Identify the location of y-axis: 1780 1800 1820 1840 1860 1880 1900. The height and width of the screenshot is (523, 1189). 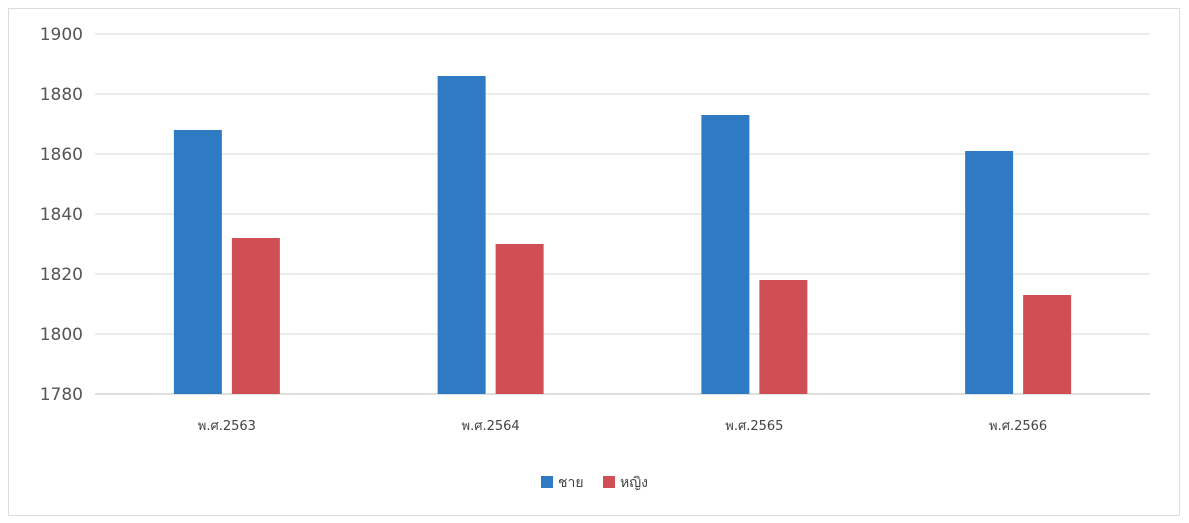
(61, 215).